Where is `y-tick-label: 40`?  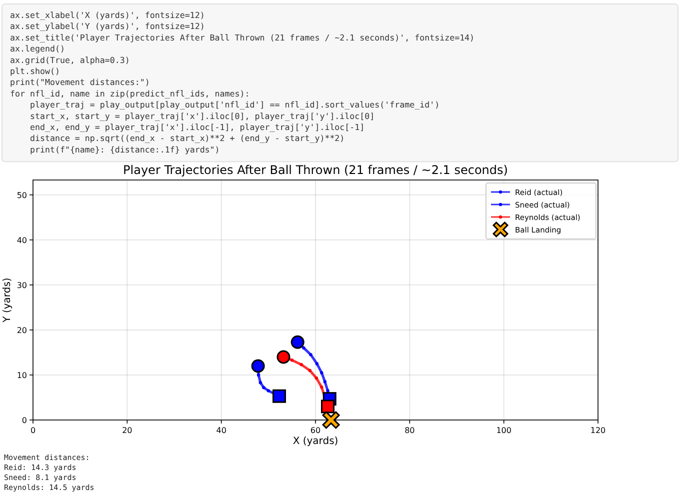 y-tick-label: 40 is located at coordinates (21, 240).